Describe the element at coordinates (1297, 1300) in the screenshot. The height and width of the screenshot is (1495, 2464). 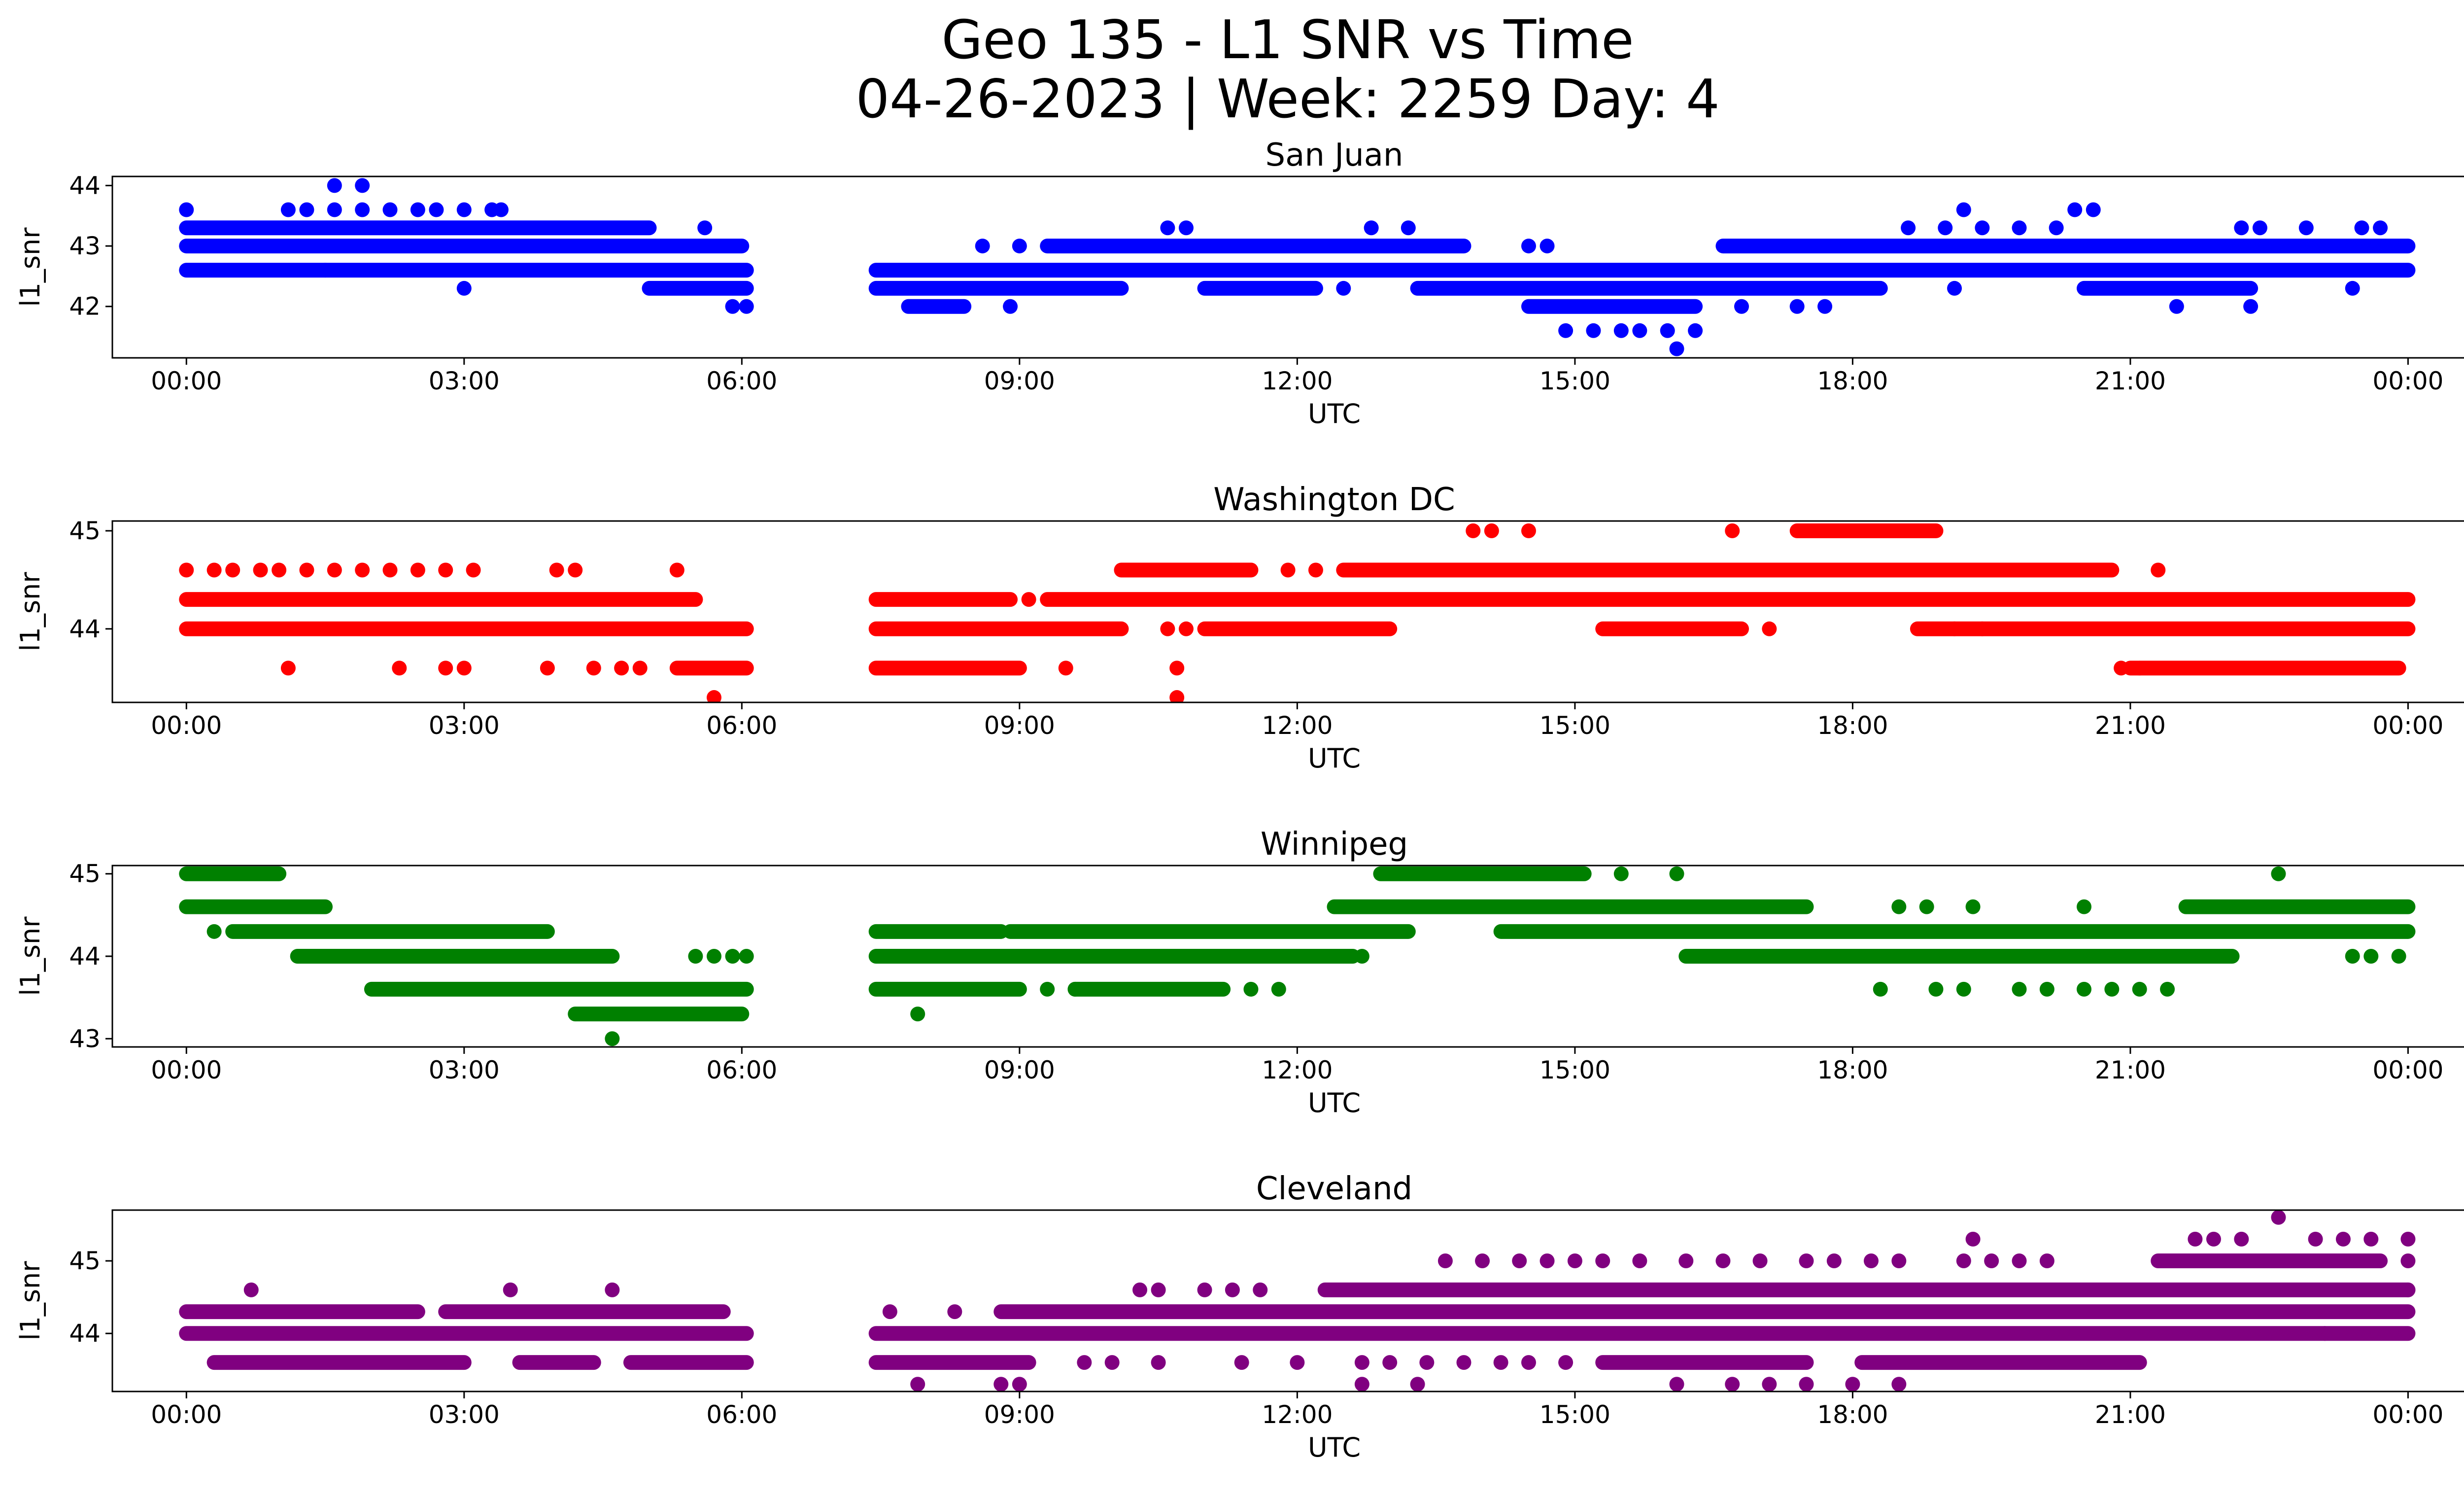
I see `cleveland-marks` at that location.